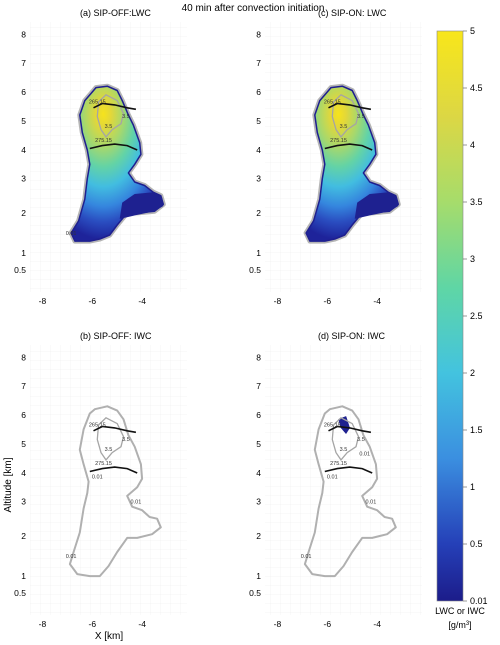 The height and width of the screenshot is (645, 500). Describe the element at coordinates (472, 373) in the screenshot. I see `colorbar-tick-label: 2` at that location.